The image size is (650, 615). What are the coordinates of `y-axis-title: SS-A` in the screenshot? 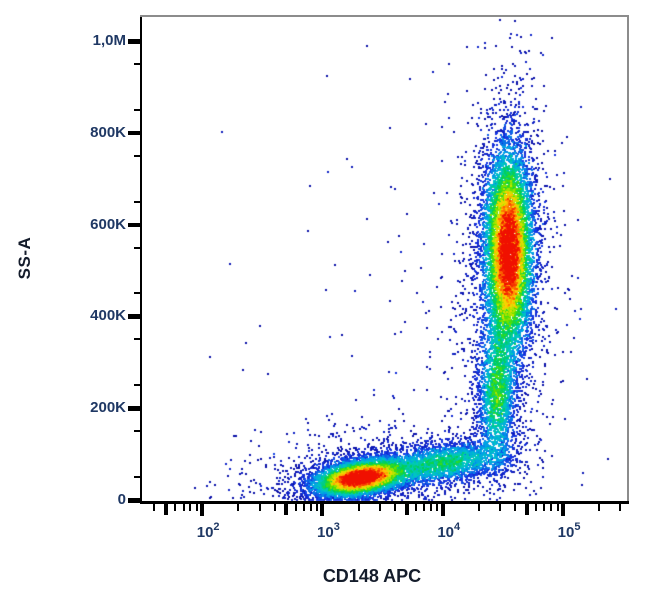 It's located at (24, 258).